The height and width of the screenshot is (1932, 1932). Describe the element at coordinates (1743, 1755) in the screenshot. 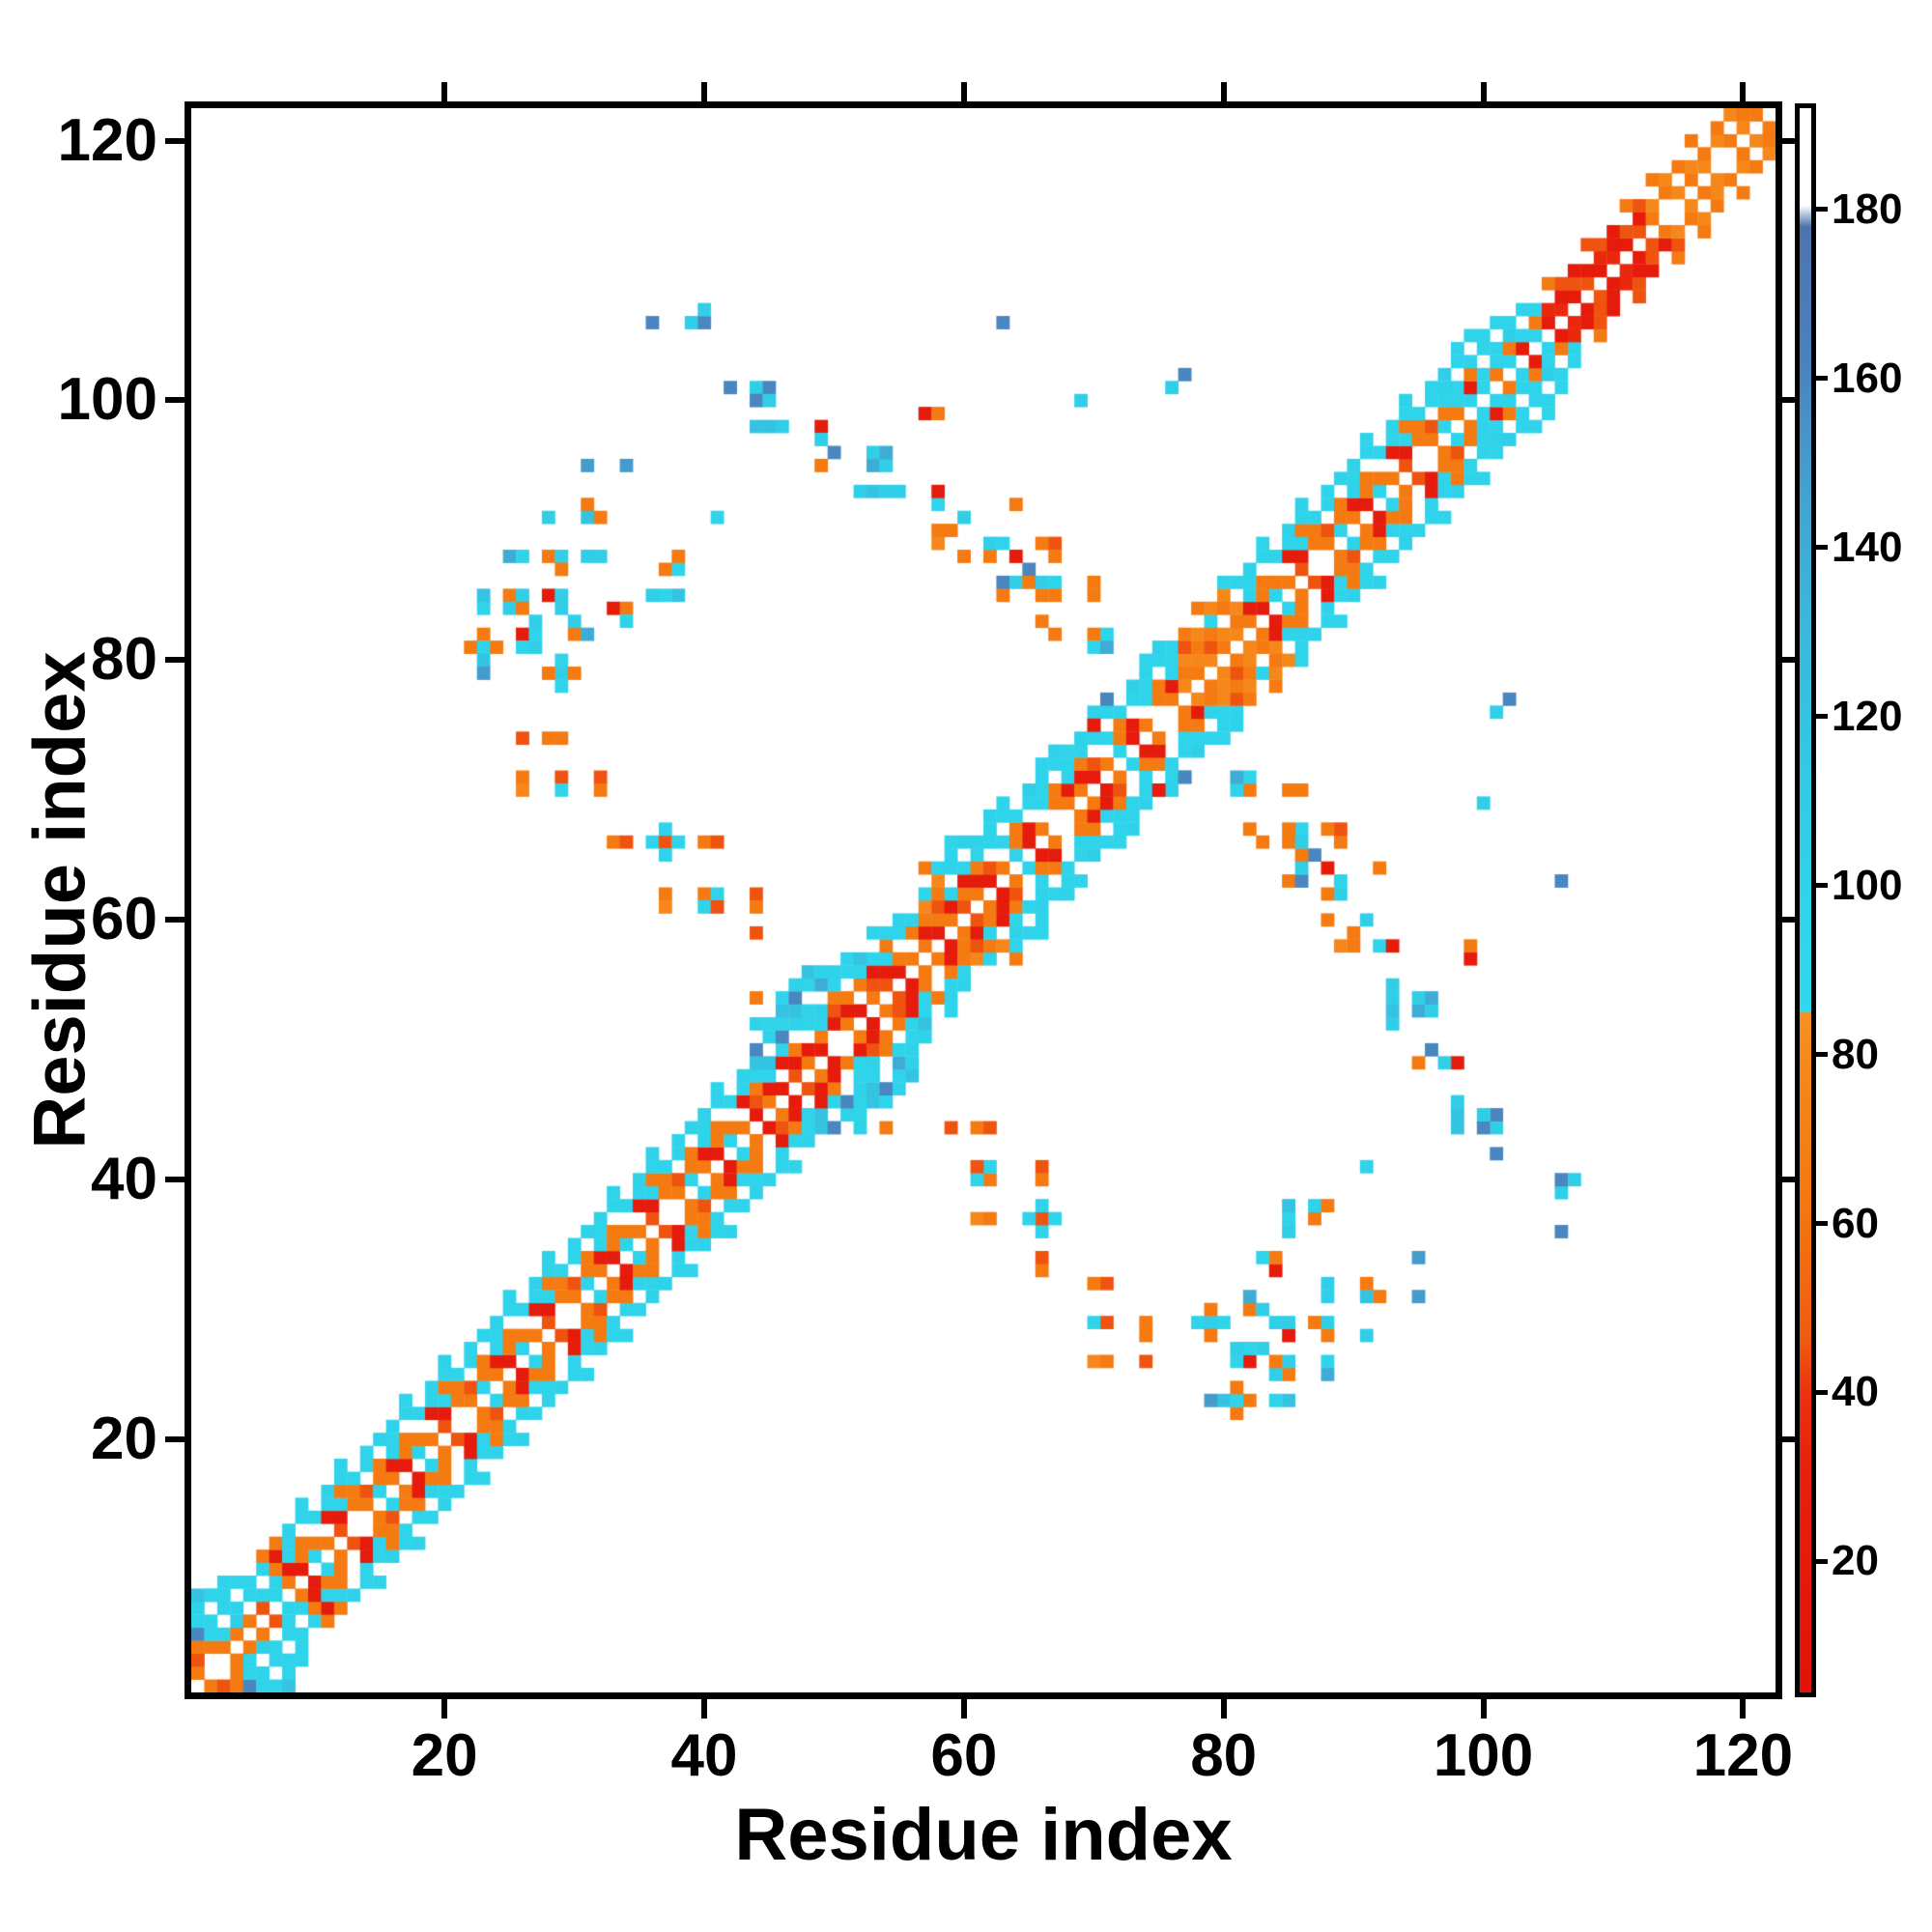

I see `x-tick-label: 120` at that location.